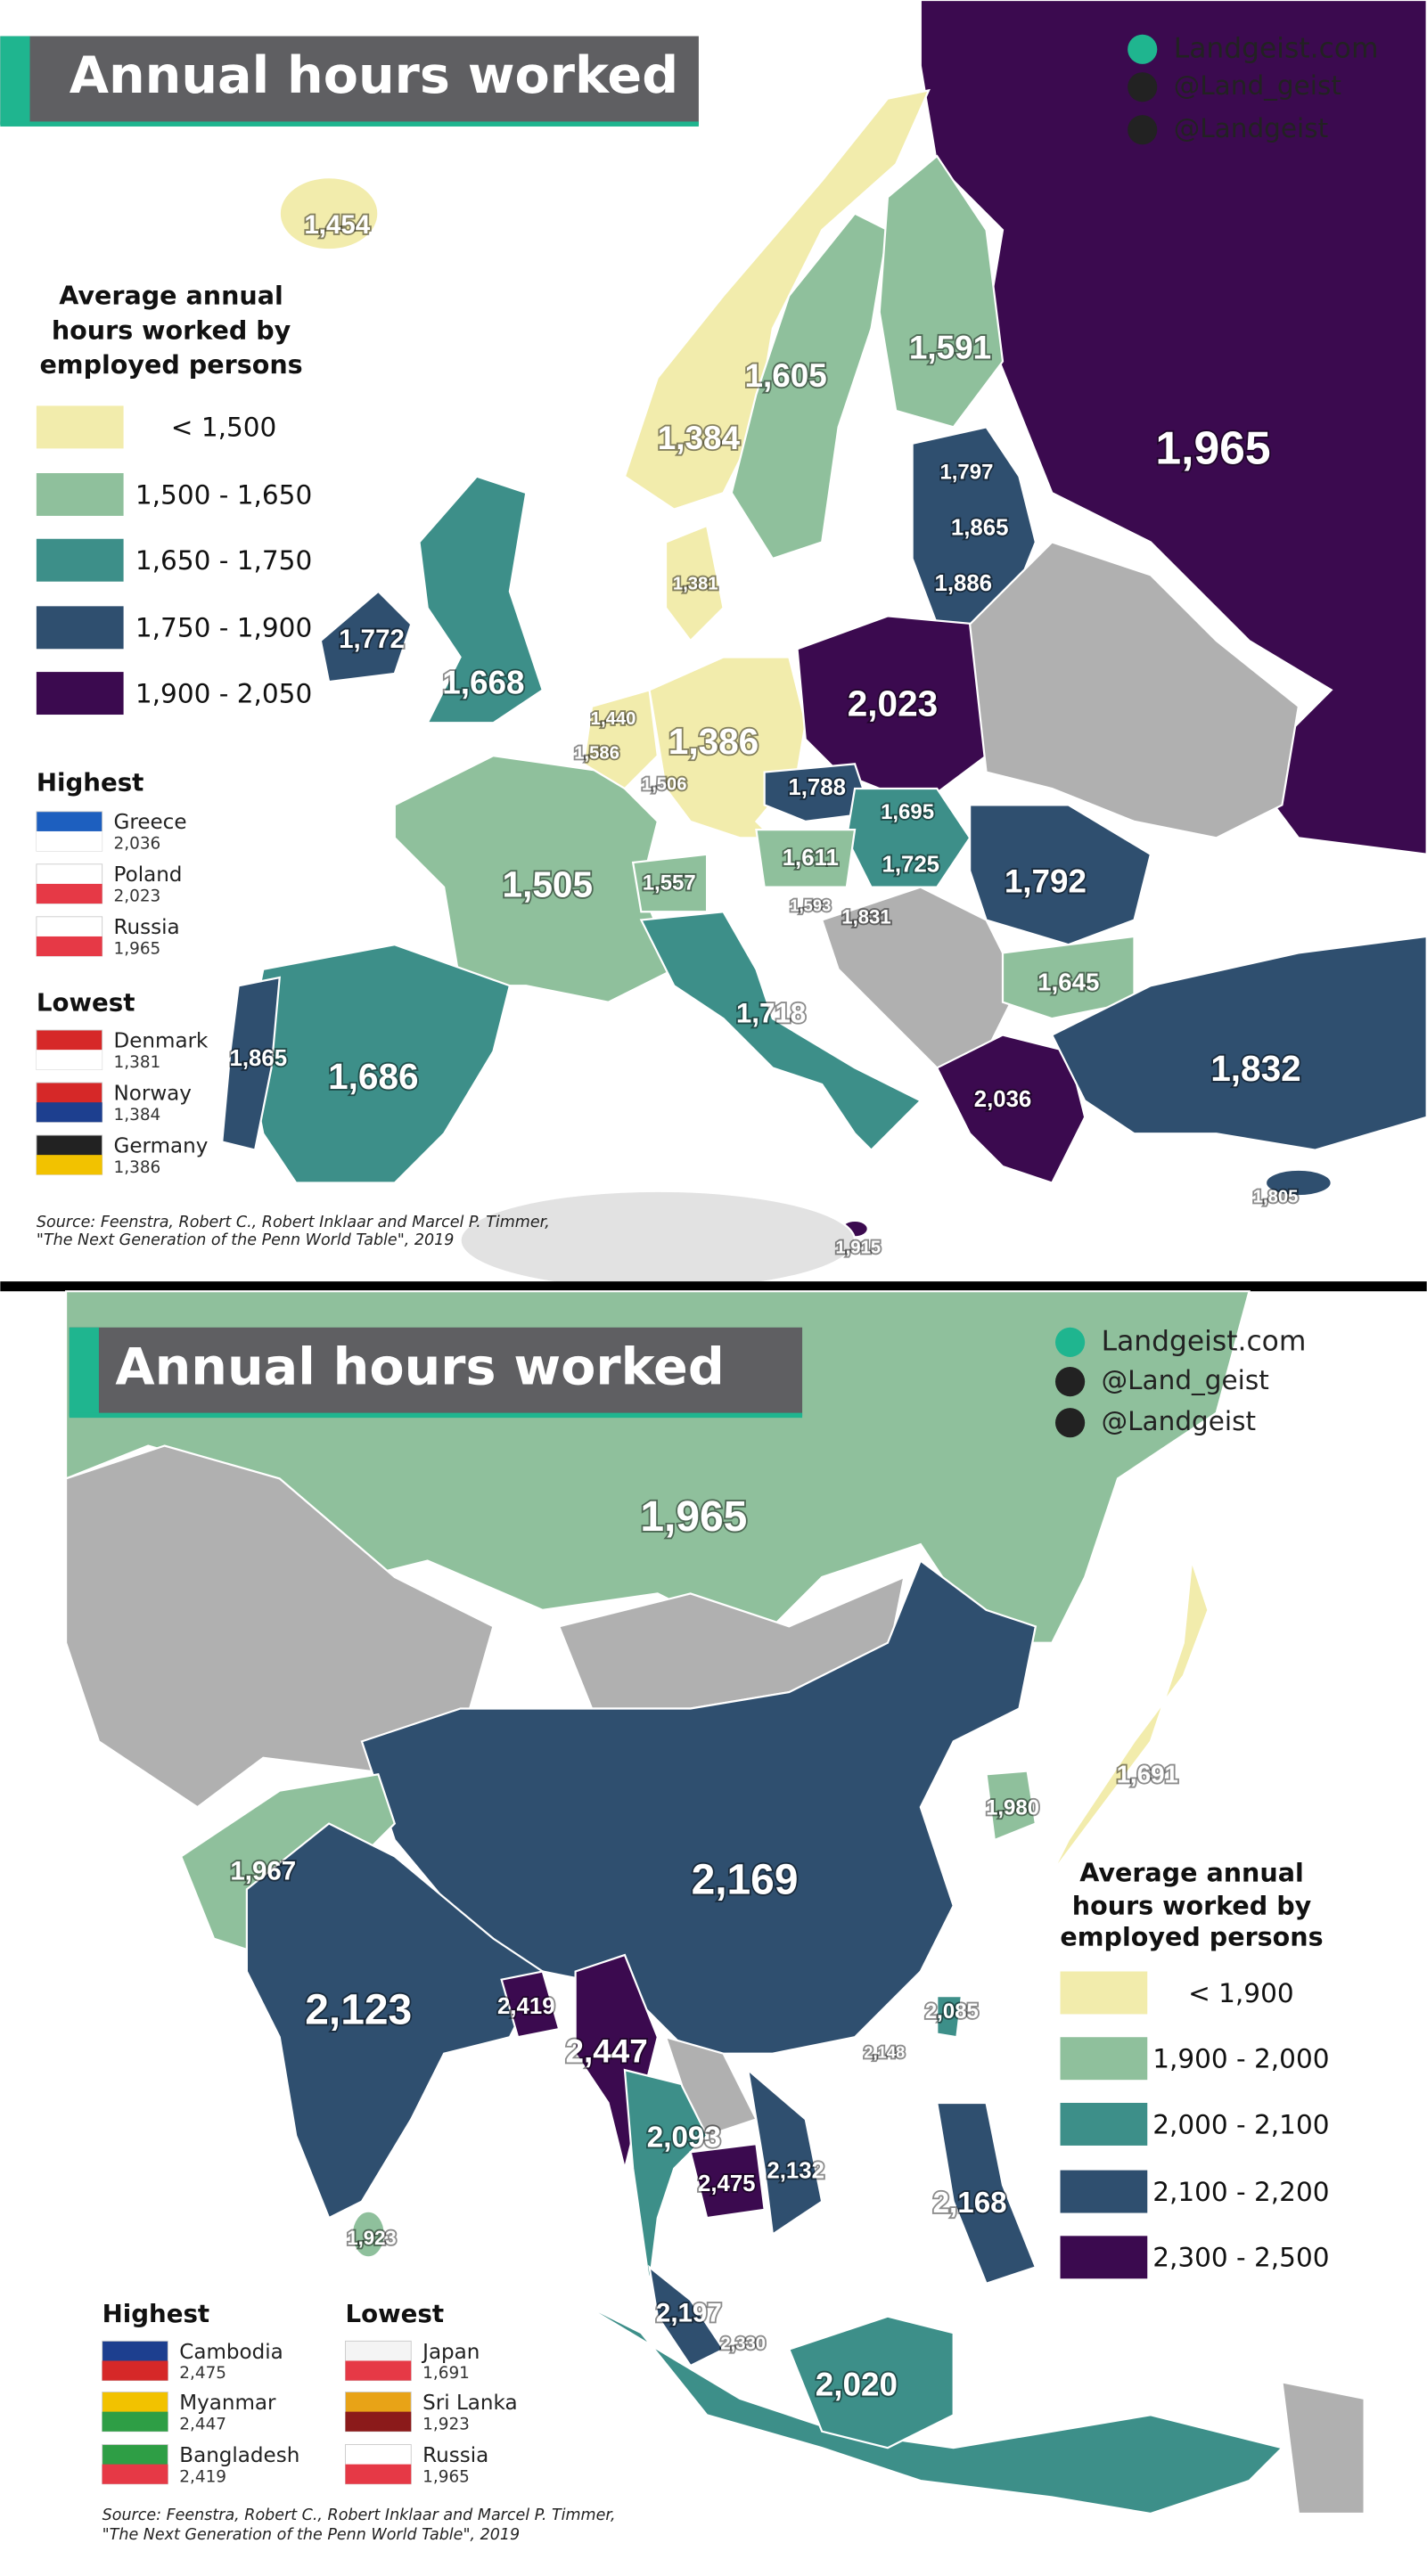  I want to click on country-name: Russia, so click(455, 2455).